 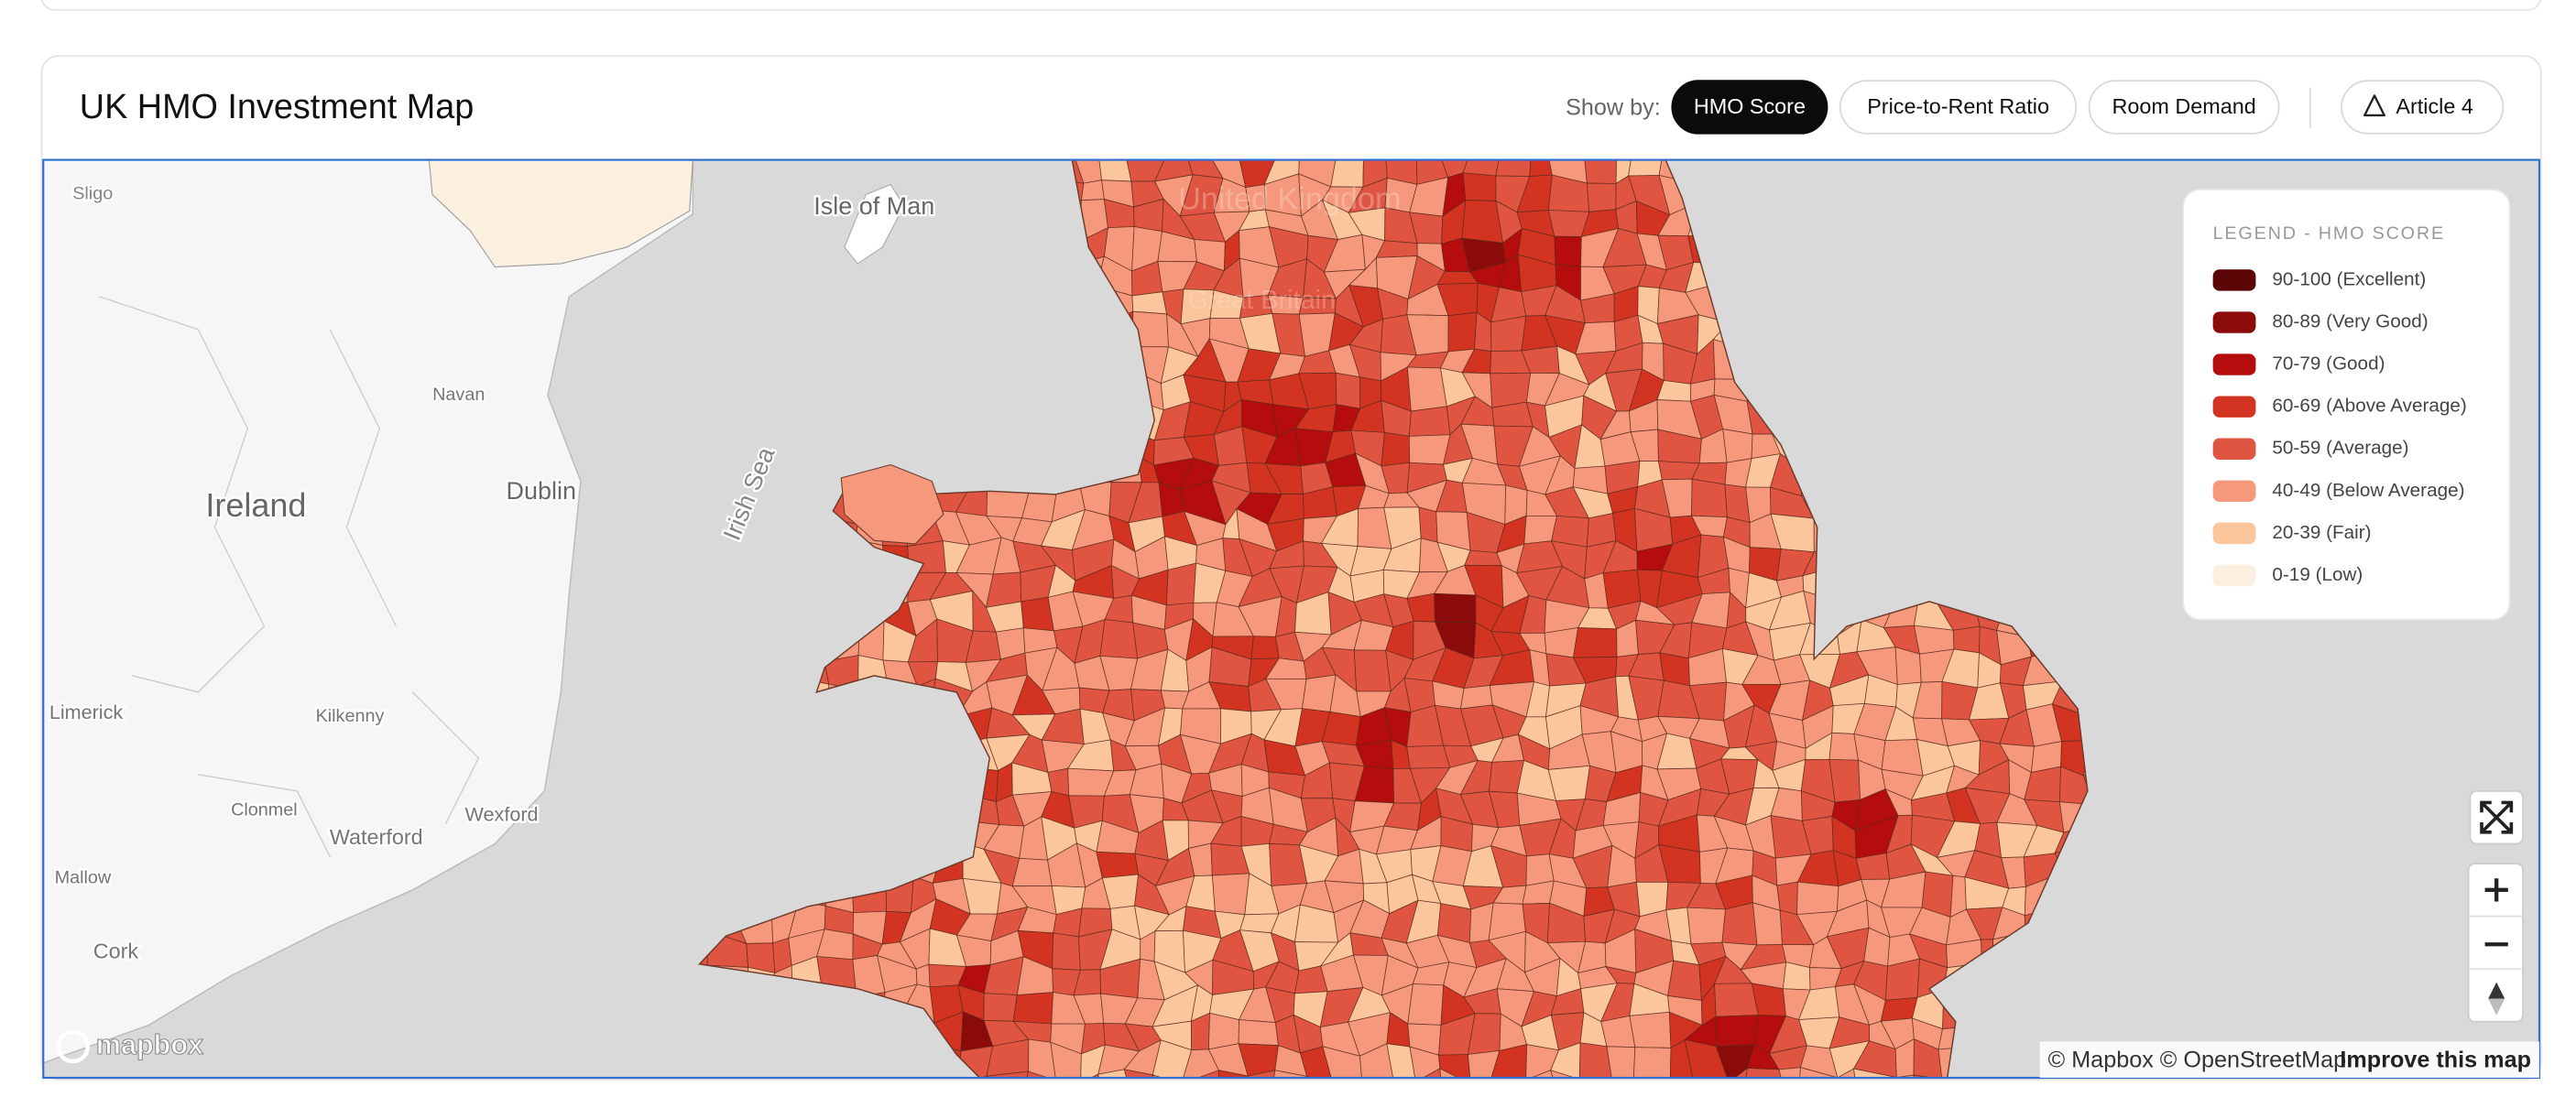 I want to click on article-4-button: Article 4, so click(x=2423, y=108).